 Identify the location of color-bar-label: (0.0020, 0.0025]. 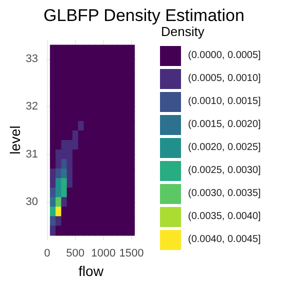
(224, 148).